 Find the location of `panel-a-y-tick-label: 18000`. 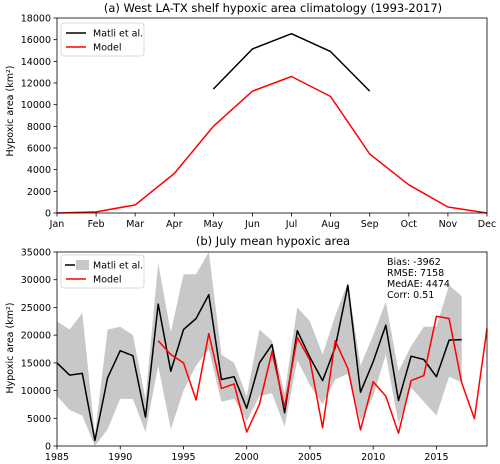

panel-a-y-tick-label: 18000 is located at coordinates (36, 19).